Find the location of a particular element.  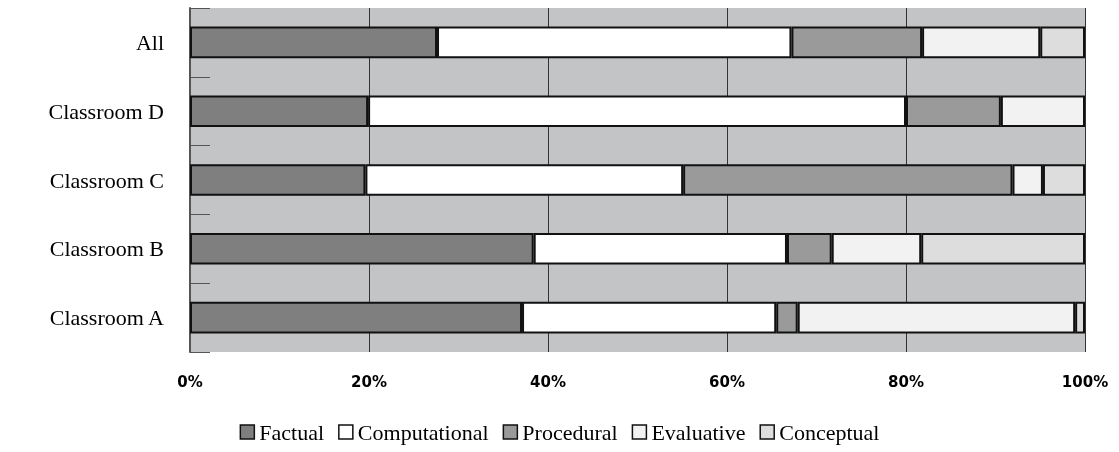

legend-label: Computational is located at coordinates (423, 432).